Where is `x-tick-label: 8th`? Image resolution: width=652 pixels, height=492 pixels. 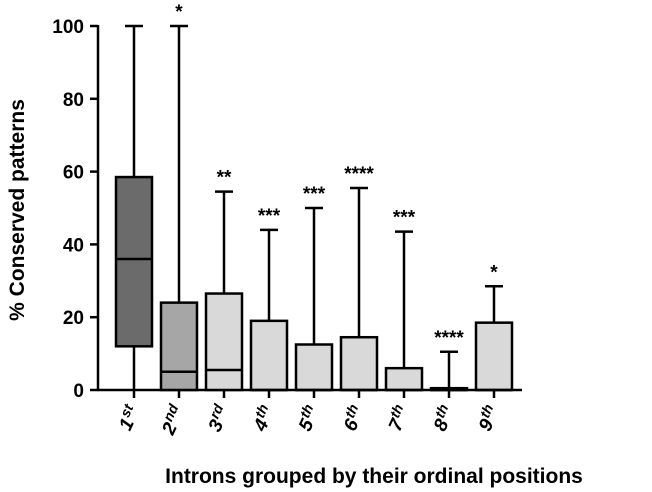
x-tick-label: 8th is located at coordinates (442, 418).